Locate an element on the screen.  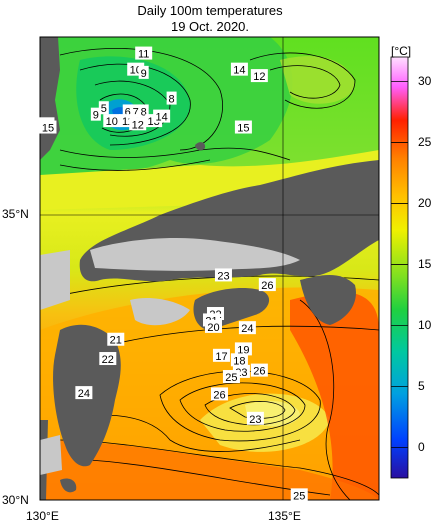
colorbar-tick-label: 10 is located at coordinates (425, 325).